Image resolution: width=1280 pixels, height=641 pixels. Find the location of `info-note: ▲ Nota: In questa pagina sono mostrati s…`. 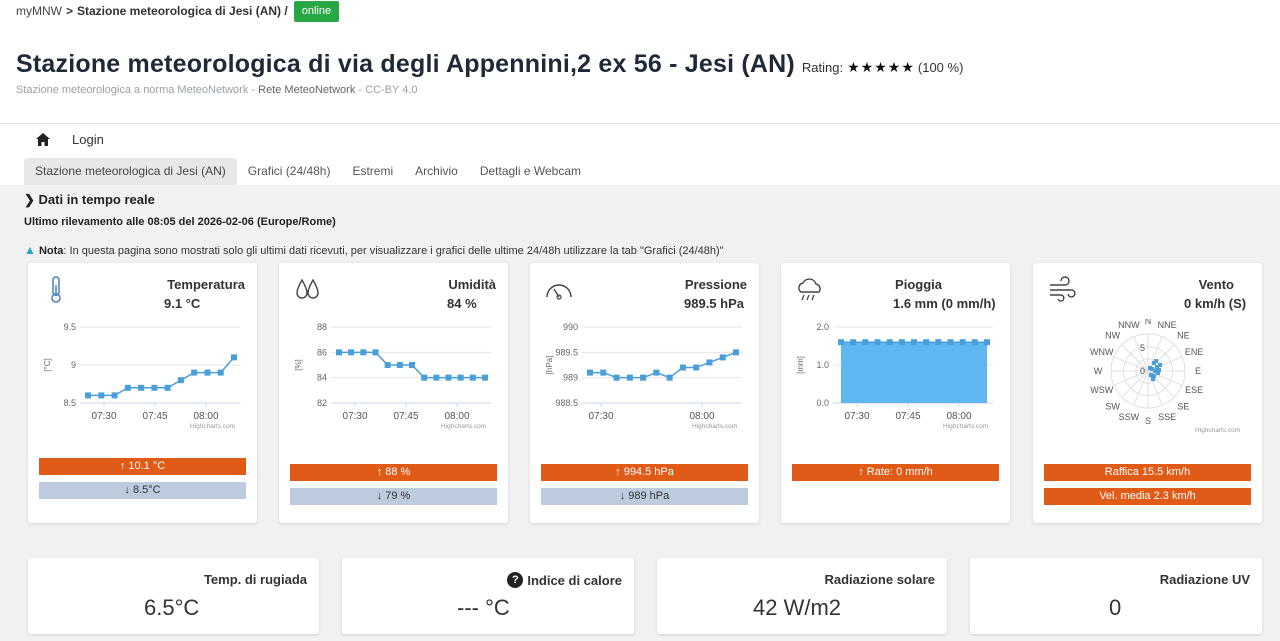

info-note: ▲ Nota: In questa pagina sono mostrati s… is located at coordinates (374, 250).